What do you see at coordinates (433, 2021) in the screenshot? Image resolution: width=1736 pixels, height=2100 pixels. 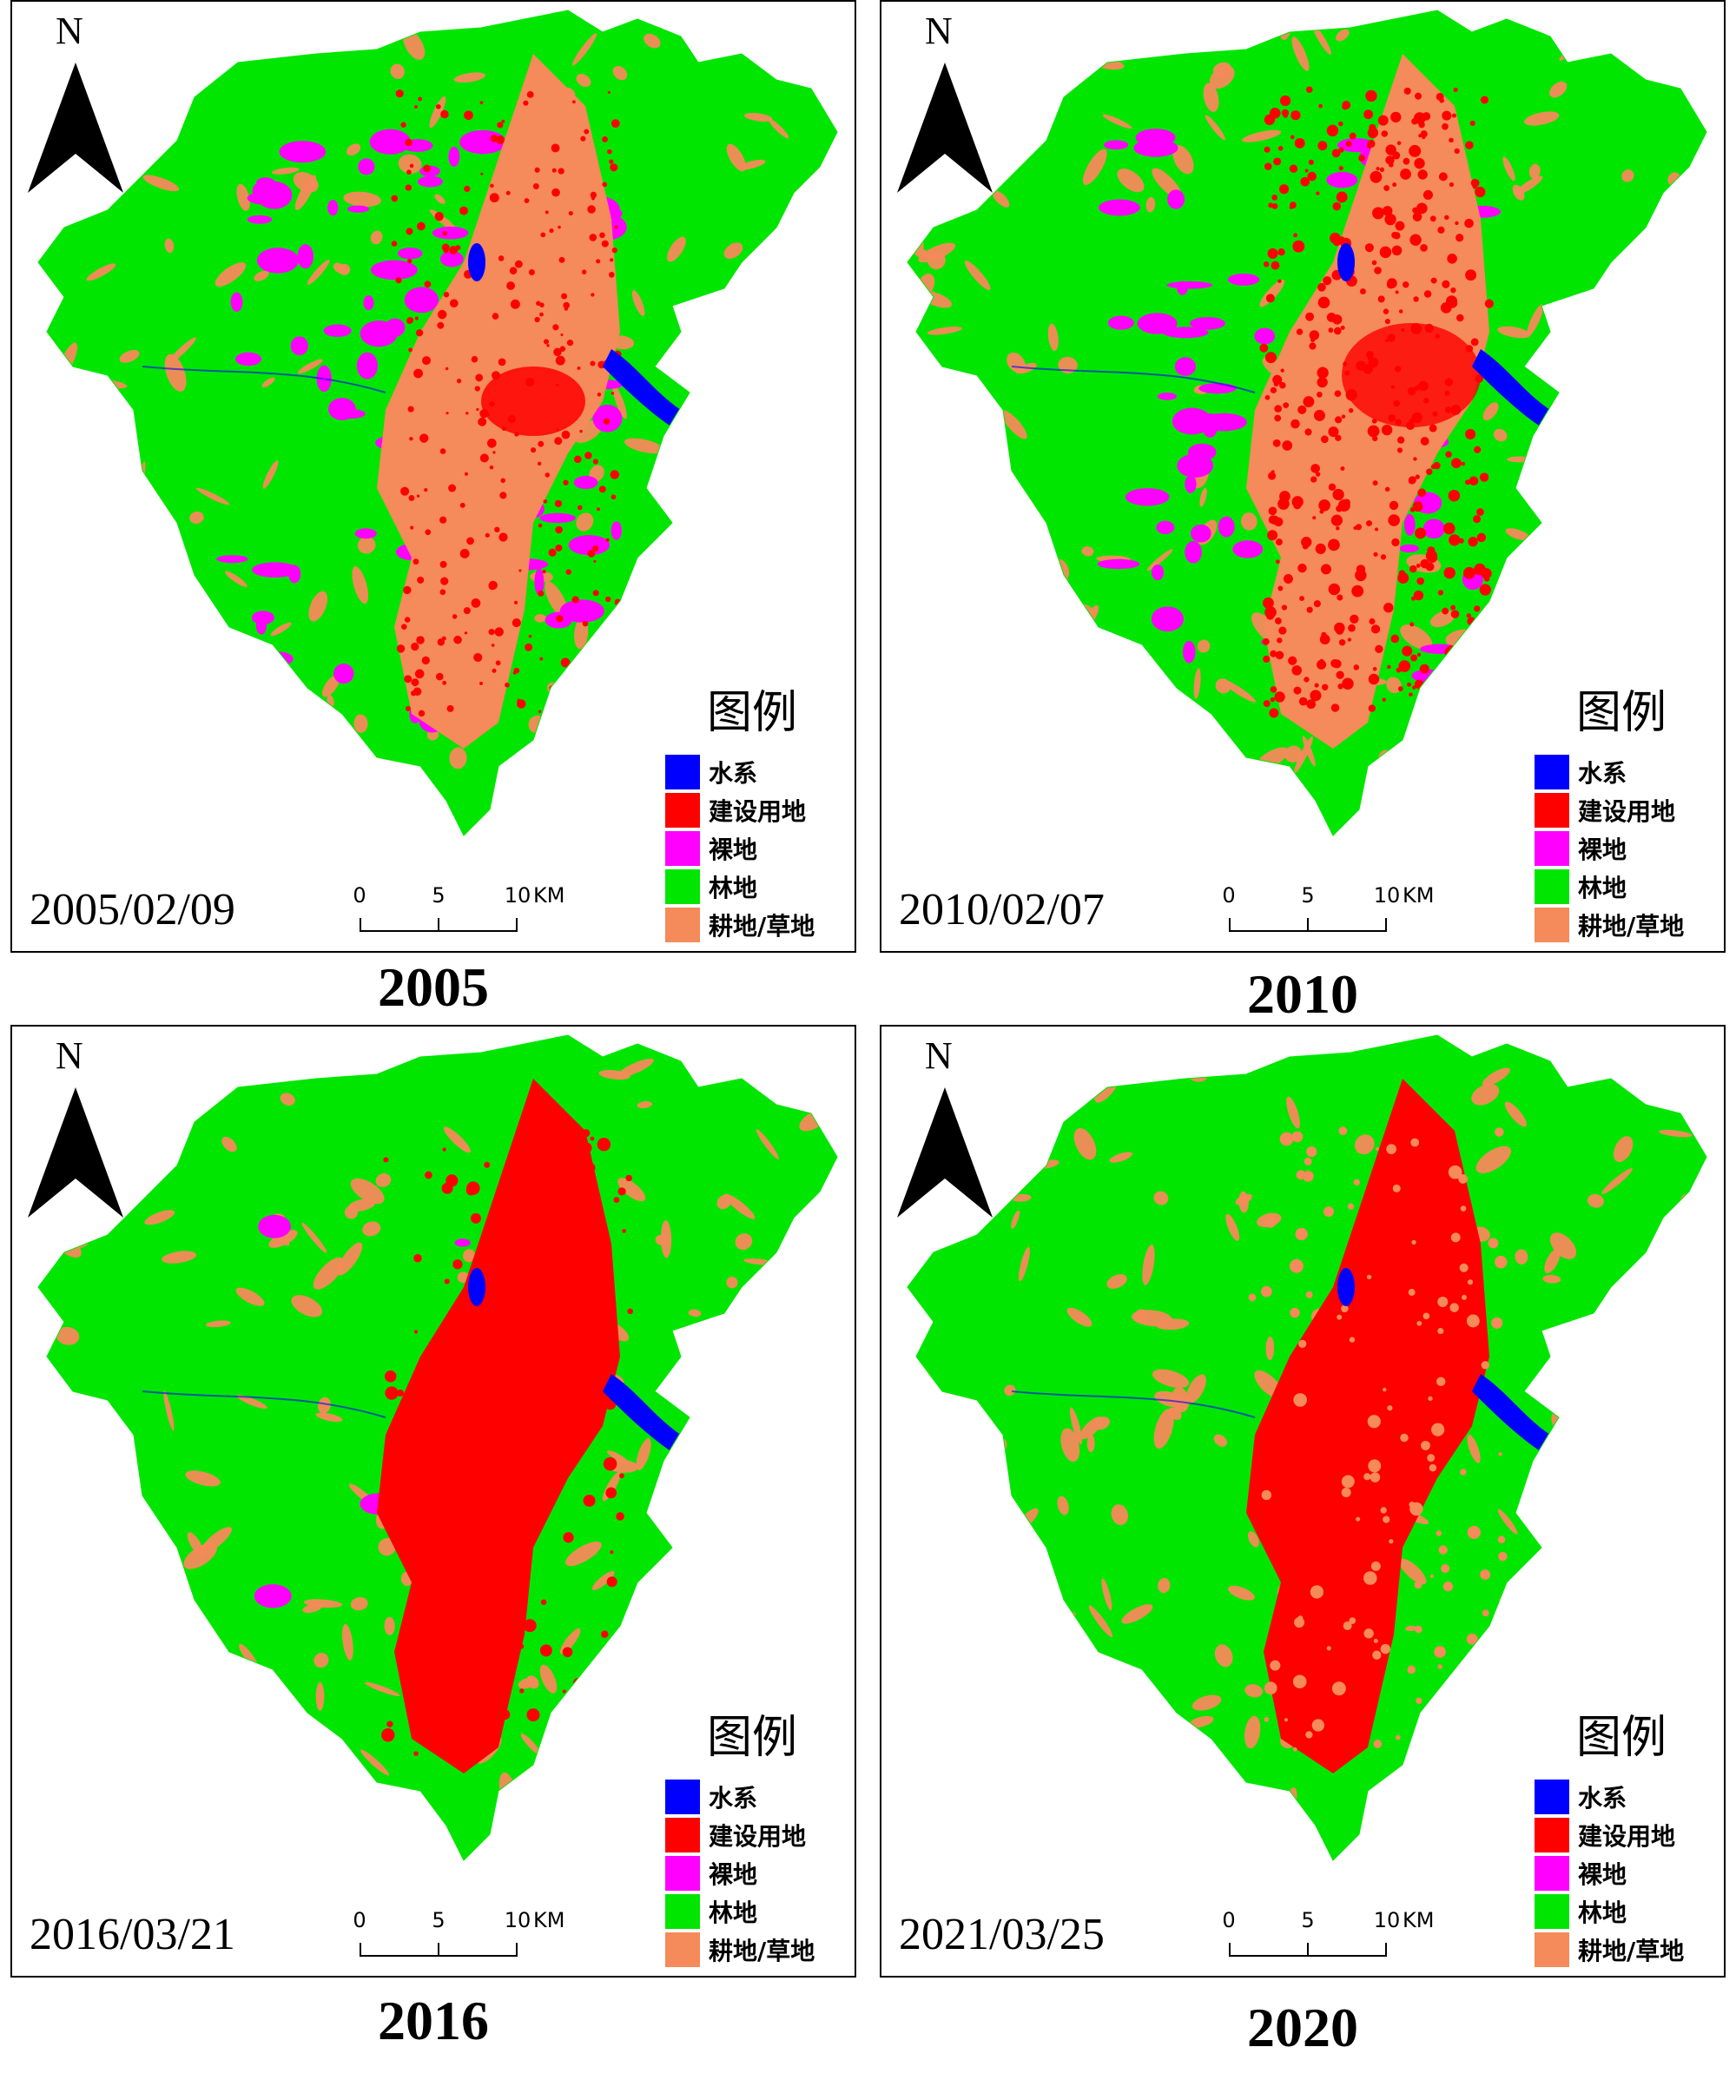 I see `panel-year: 2016` at bounding box center [433, 2021].